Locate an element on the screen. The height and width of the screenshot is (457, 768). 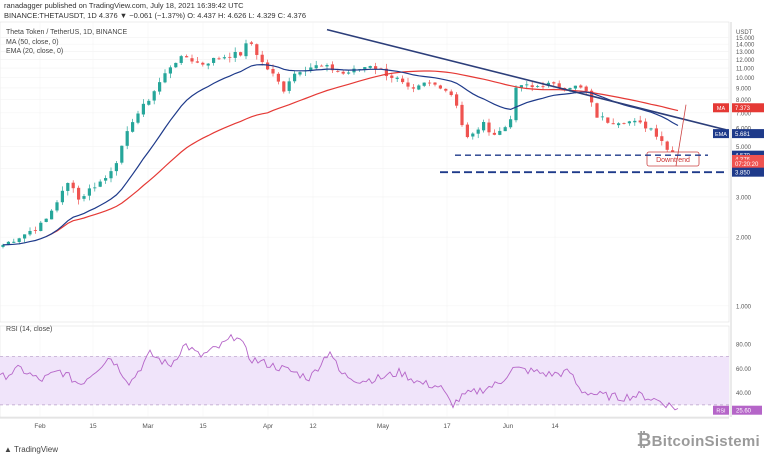
time-tick-label: Feb is located at coordinates (40, 426).